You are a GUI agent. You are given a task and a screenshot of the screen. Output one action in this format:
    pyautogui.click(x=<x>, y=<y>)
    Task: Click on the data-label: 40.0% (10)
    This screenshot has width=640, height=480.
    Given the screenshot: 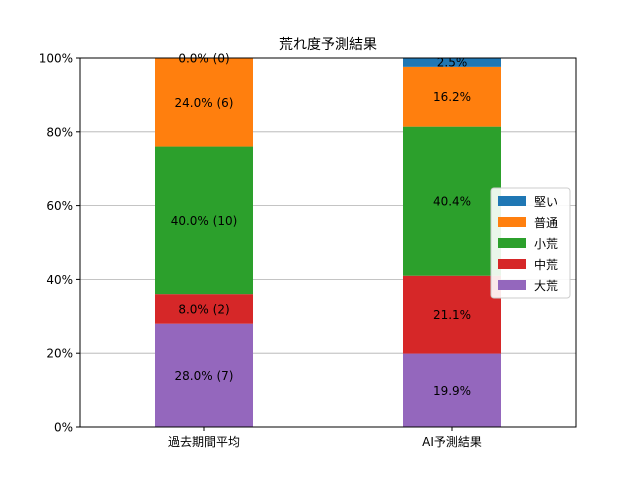 What is the action you would take?
    pyautogui.click(x=204, y=221)
    